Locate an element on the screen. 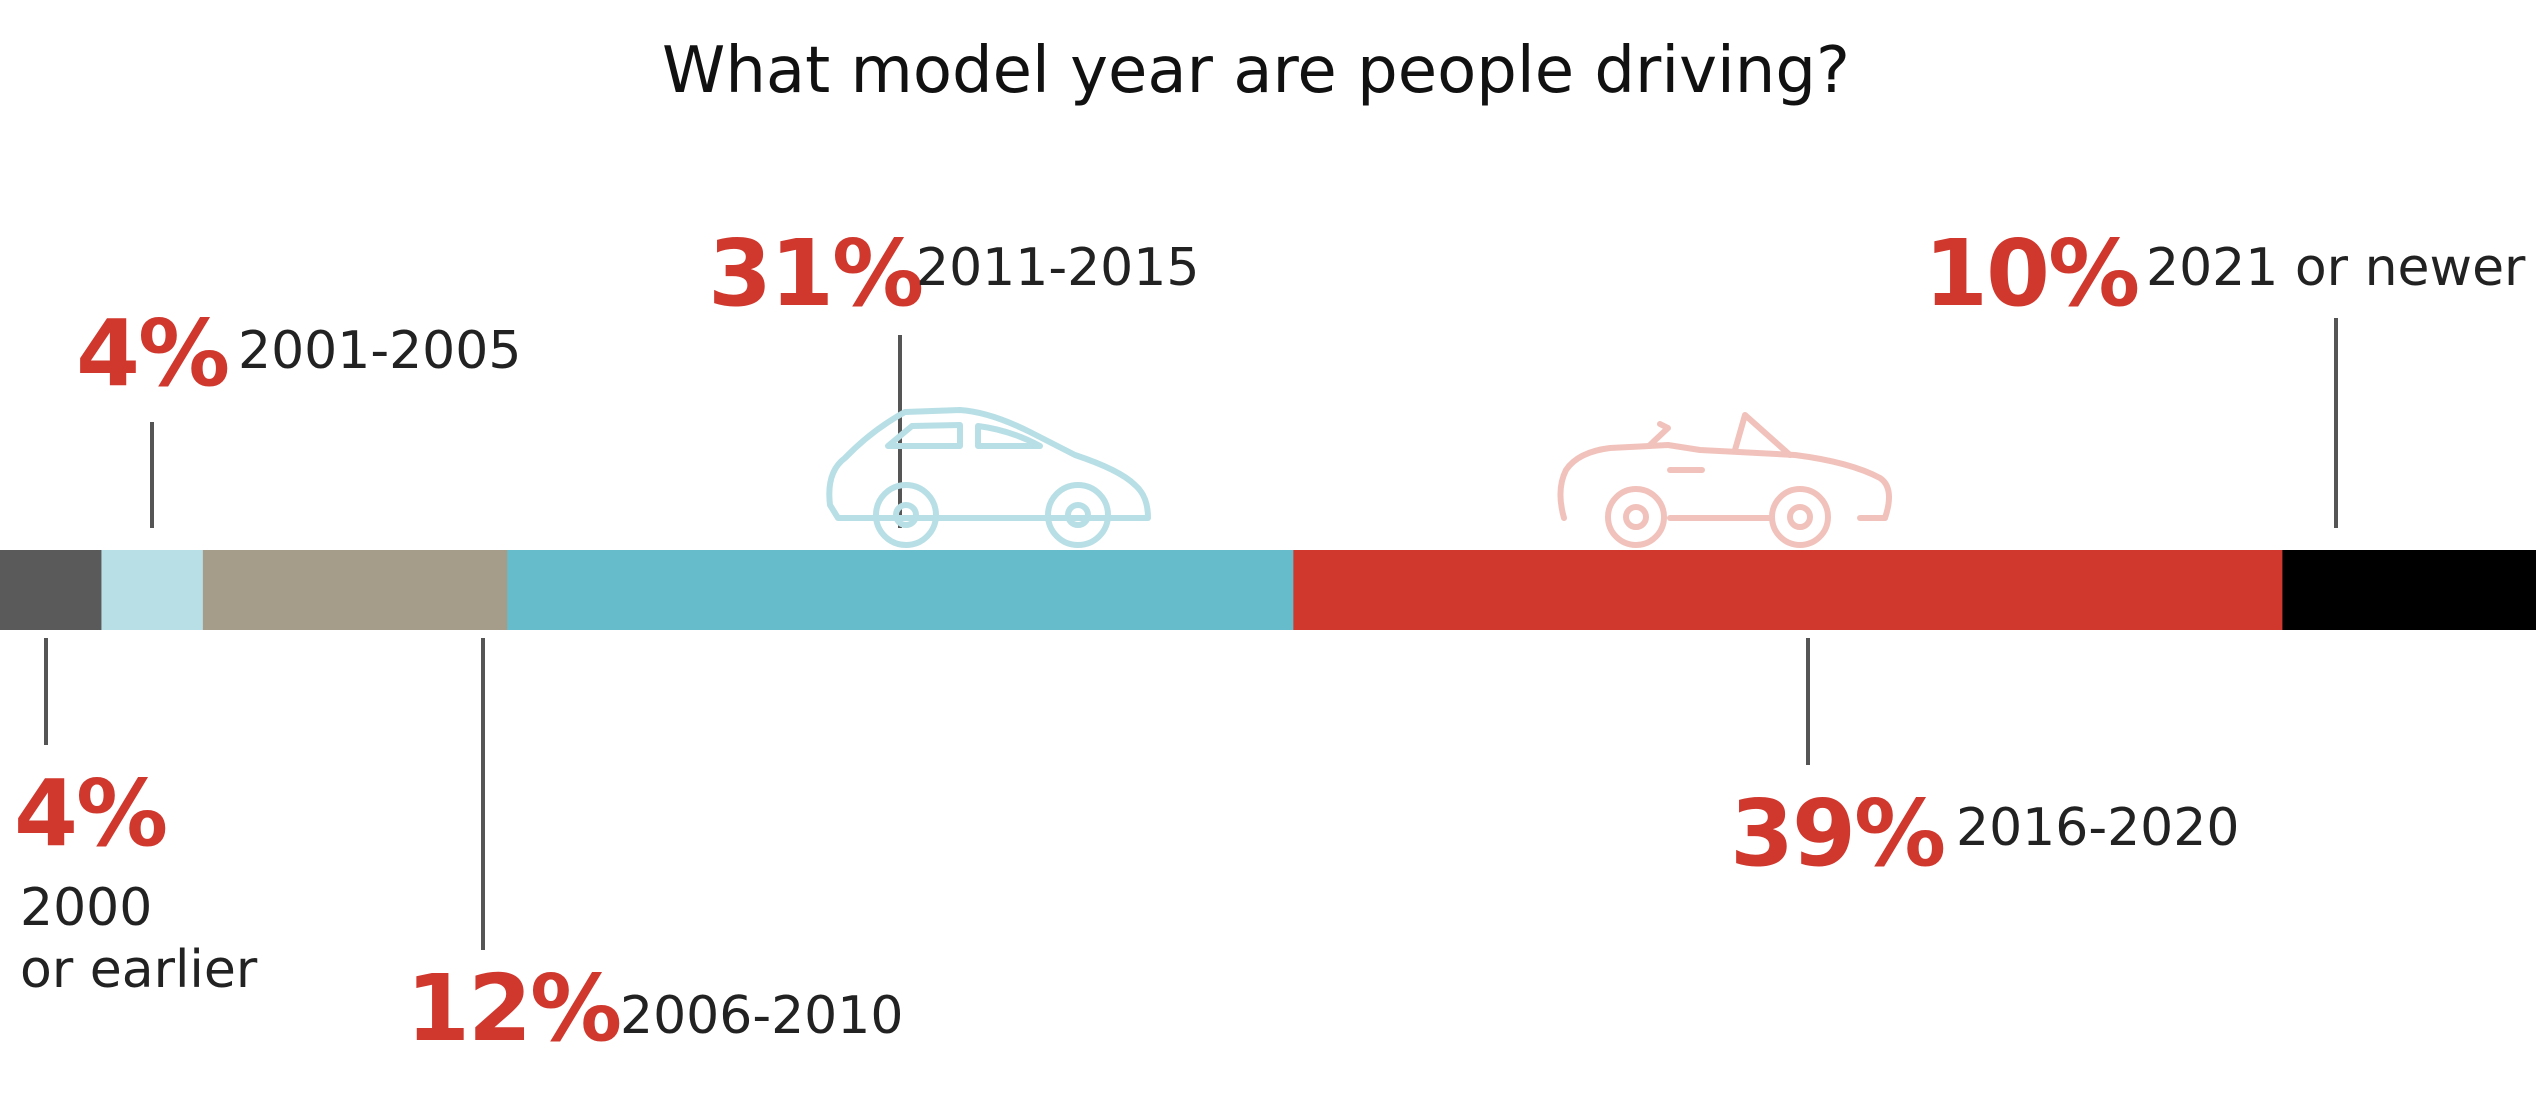  bar-segment-2021-or-newer is located at coordinates (2409, 590).